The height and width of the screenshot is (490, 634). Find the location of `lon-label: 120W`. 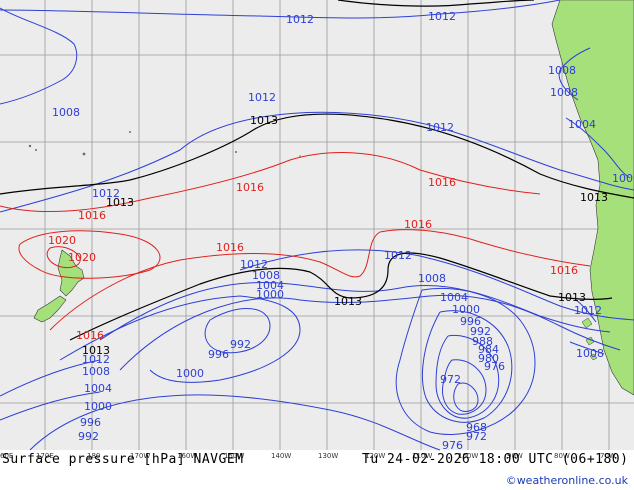

lon-label: 120W is located at coordinates (375, 456).